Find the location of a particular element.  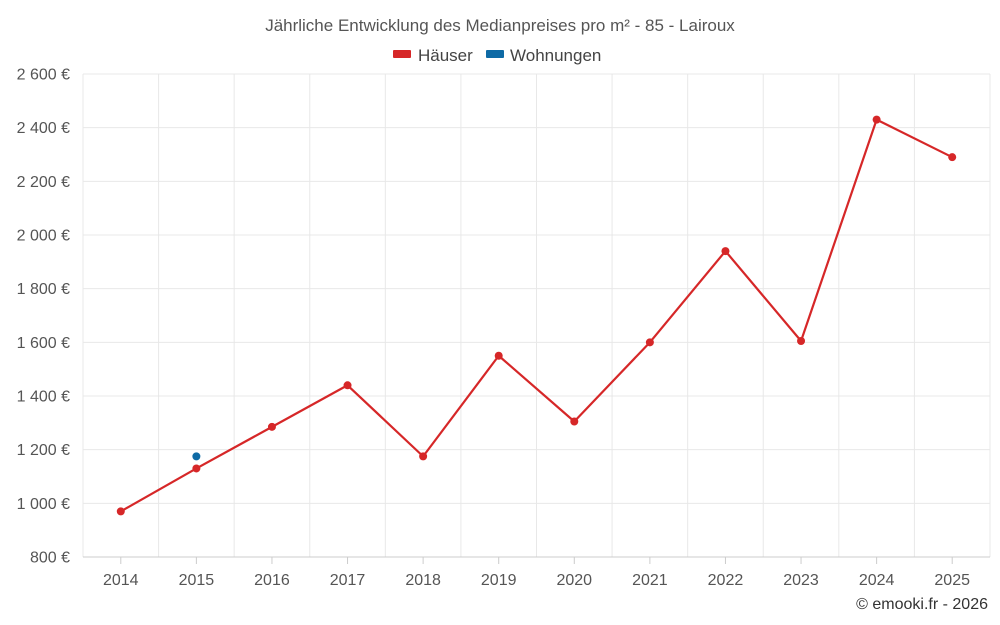

legend-label-hauser: Häuser is located at coordinates (445, 55).